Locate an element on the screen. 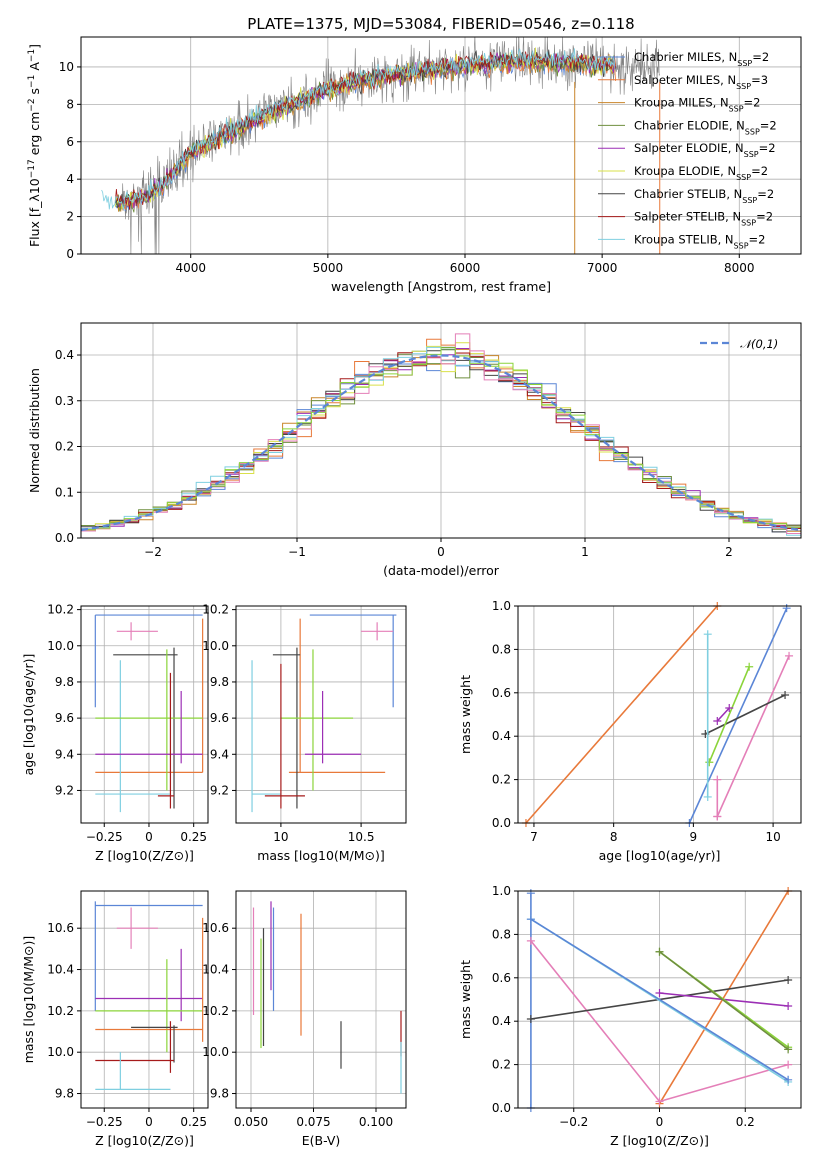  x-tick-label: 0.2 is located at coordinates (745, 1122).